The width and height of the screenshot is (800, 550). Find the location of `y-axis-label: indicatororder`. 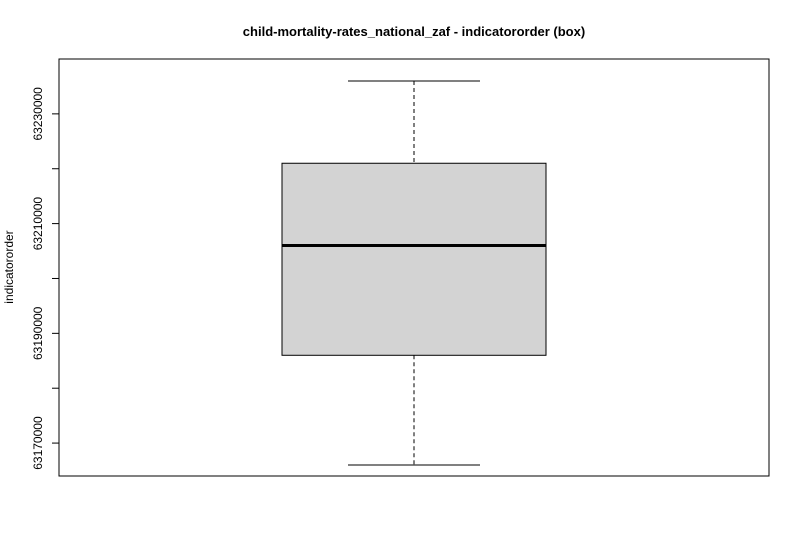

y-axis-label: indicatororder is located at coordinates (9, 266).